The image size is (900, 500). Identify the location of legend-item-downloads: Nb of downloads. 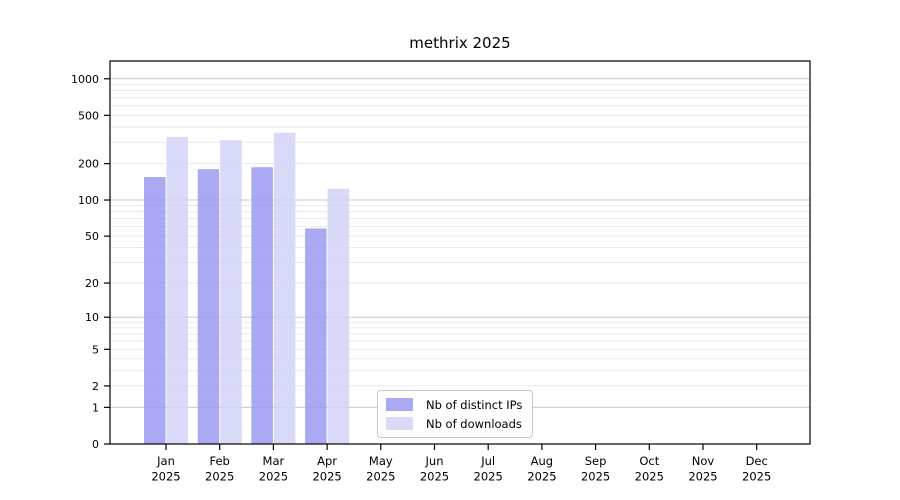
(454, 423).